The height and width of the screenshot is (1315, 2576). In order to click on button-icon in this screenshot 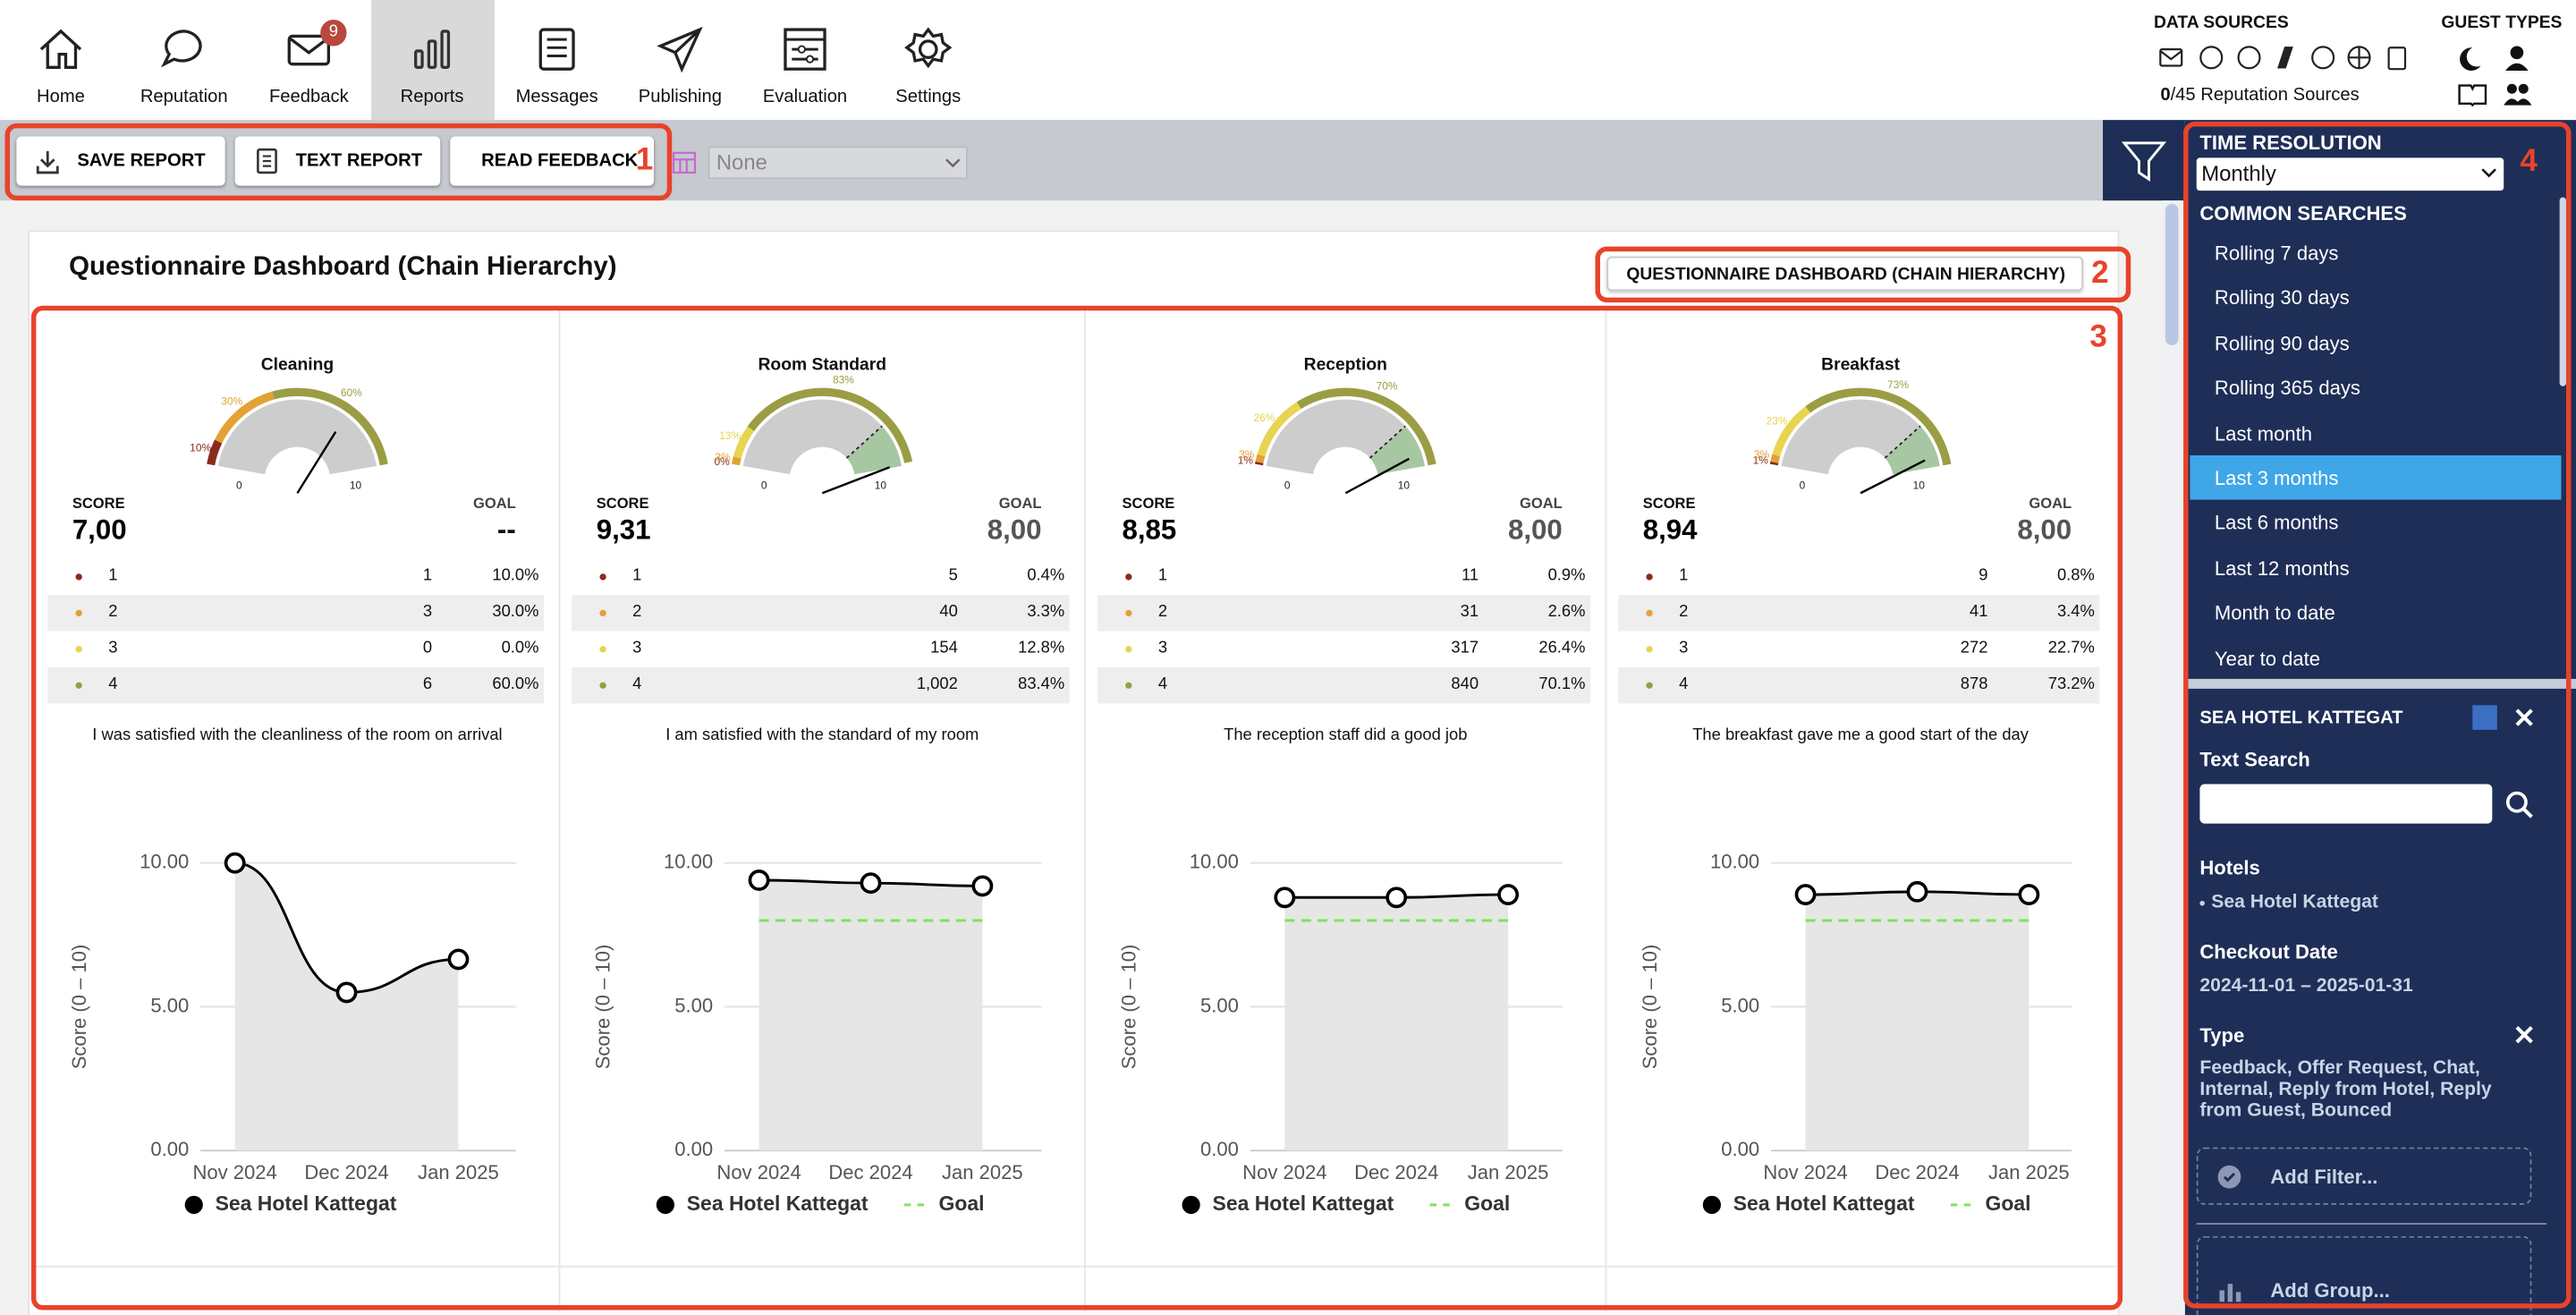, I will do `click(267, 161)`.